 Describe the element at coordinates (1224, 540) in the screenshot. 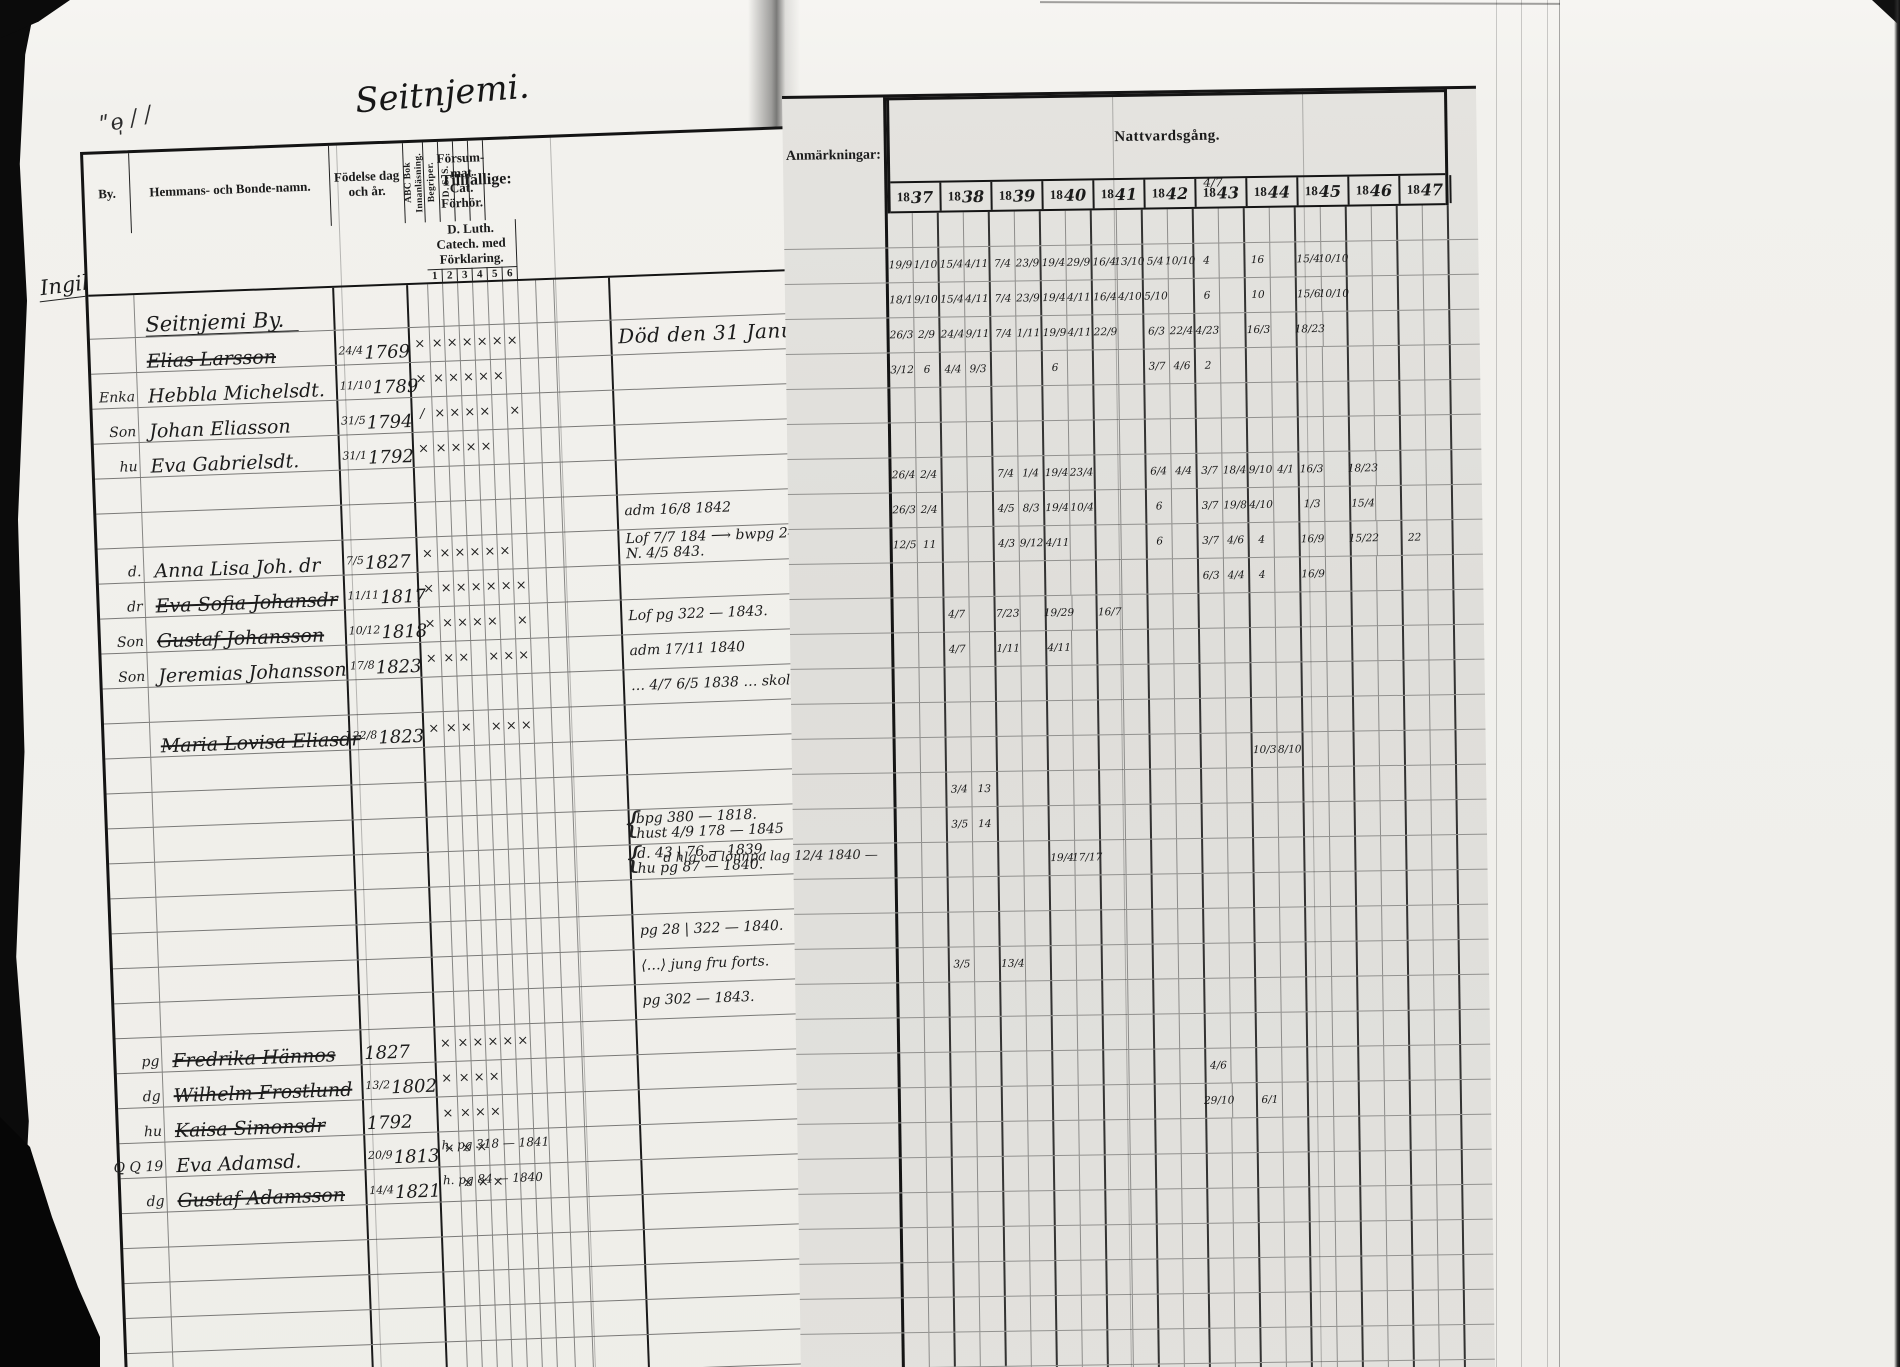

I see `communion-year-cell: 3/7 4/6` at that location.